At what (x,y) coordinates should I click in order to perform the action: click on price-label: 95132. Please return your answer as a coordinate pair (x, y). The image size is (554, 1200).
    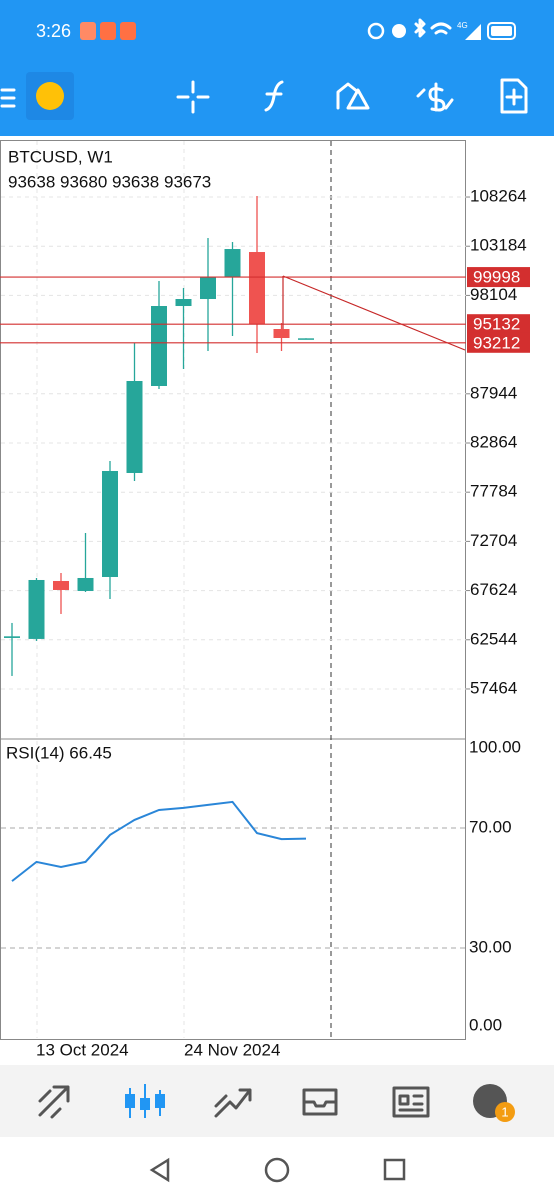
    Looking at the image, I should click on (496, 324).